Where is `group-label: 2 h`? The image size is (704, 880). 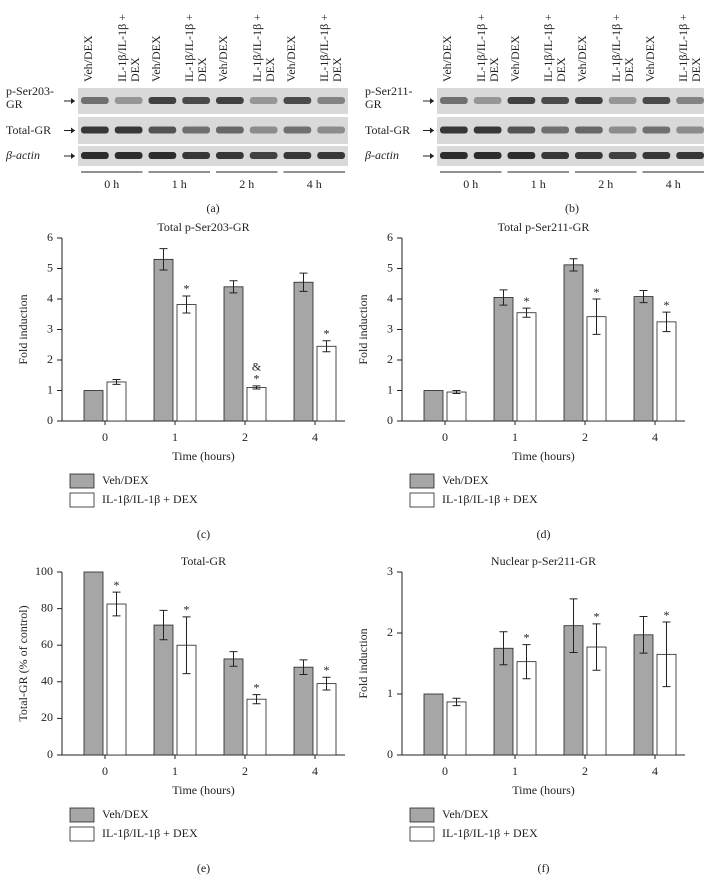
group-label: 2 h is located at coordinates (606, 184).